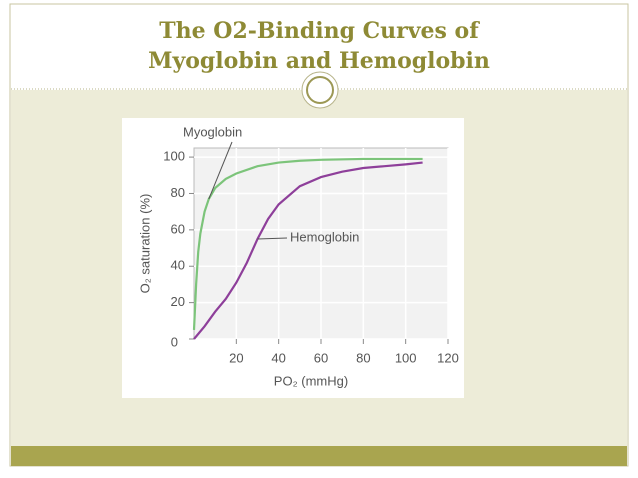 This screenshot has width=638, height=478. What do you see at coordinates (174, 156) in the screenshot?
I see `y-tick-label: 100` at bounding box center [174, 156].